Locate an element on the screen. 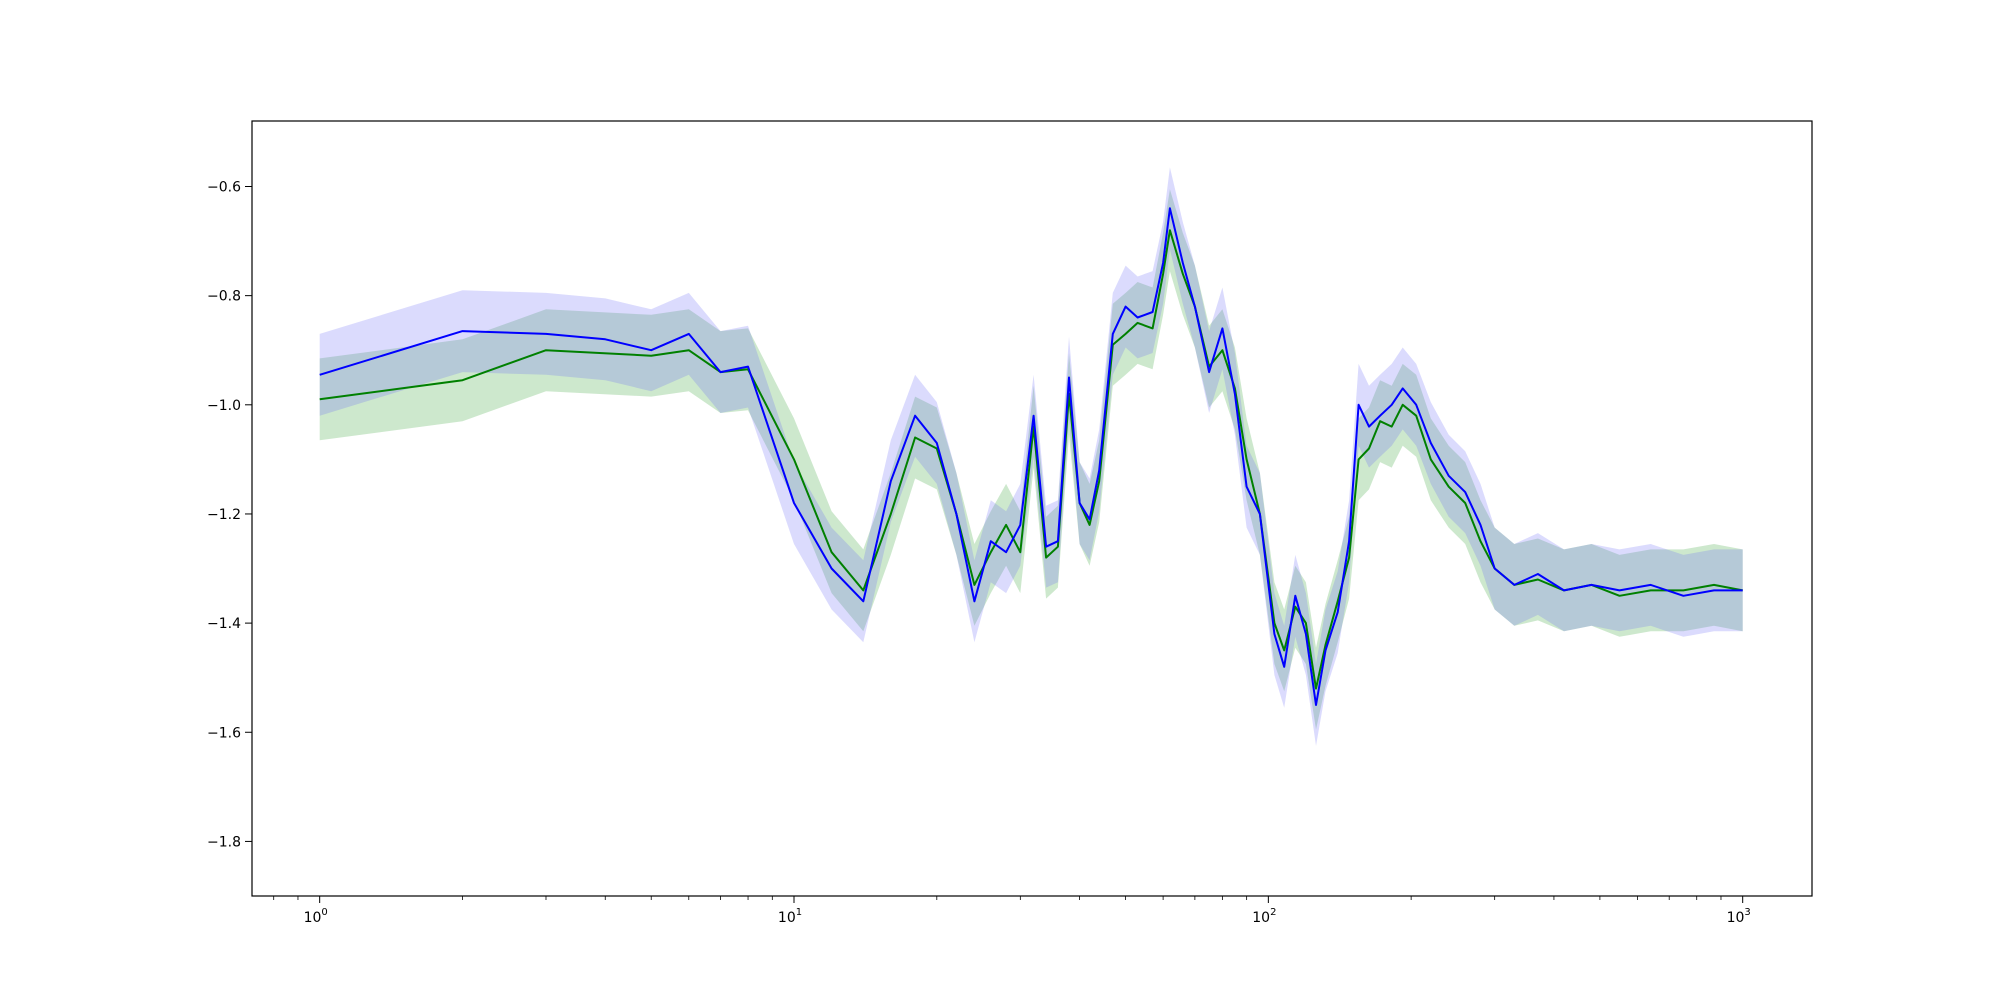 This screenshot has width=2000, height=1000. y-tick-label-3: −1.2 is located at coordinates (224, 515).